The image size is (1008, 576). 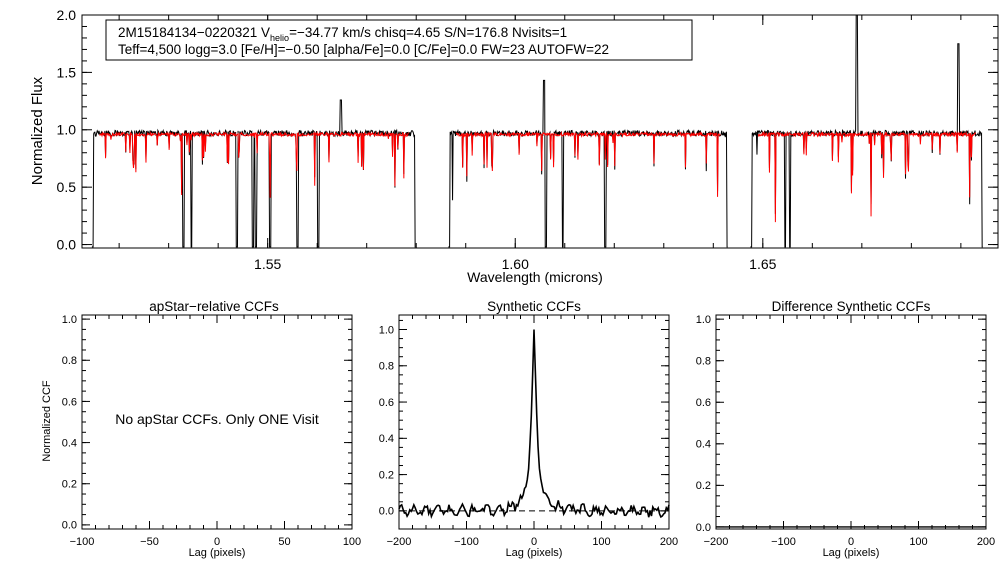 I want to click on difference-ccf-xlabel: Lag (pixels), so click(x=851, y=553).